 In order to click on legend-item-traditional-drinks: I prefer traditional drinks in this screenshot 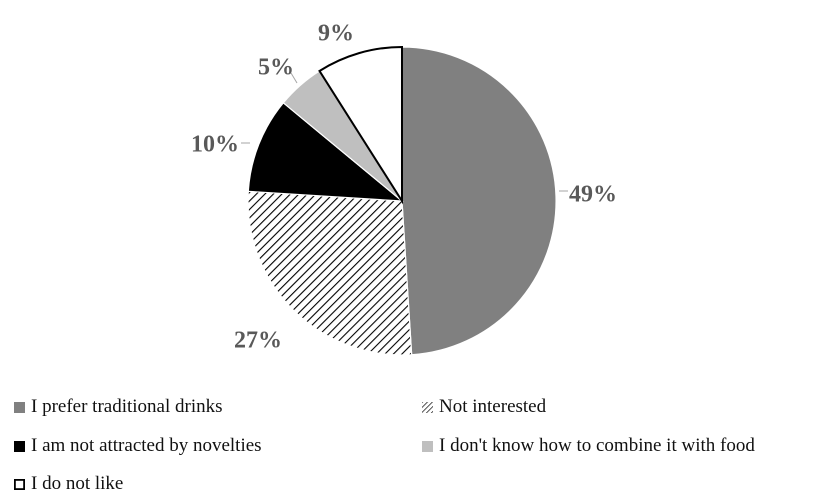, I will do `click(118, 407)`.